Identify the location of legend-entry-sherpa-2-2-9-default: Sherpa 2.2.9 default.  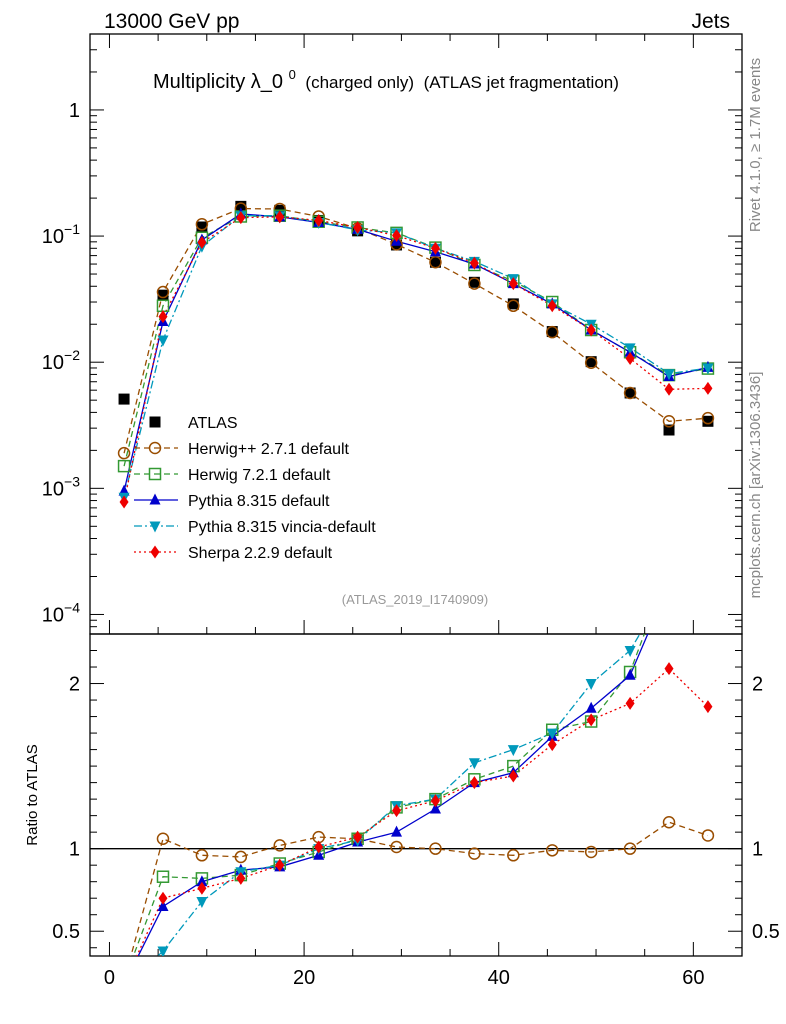
(233, 553).